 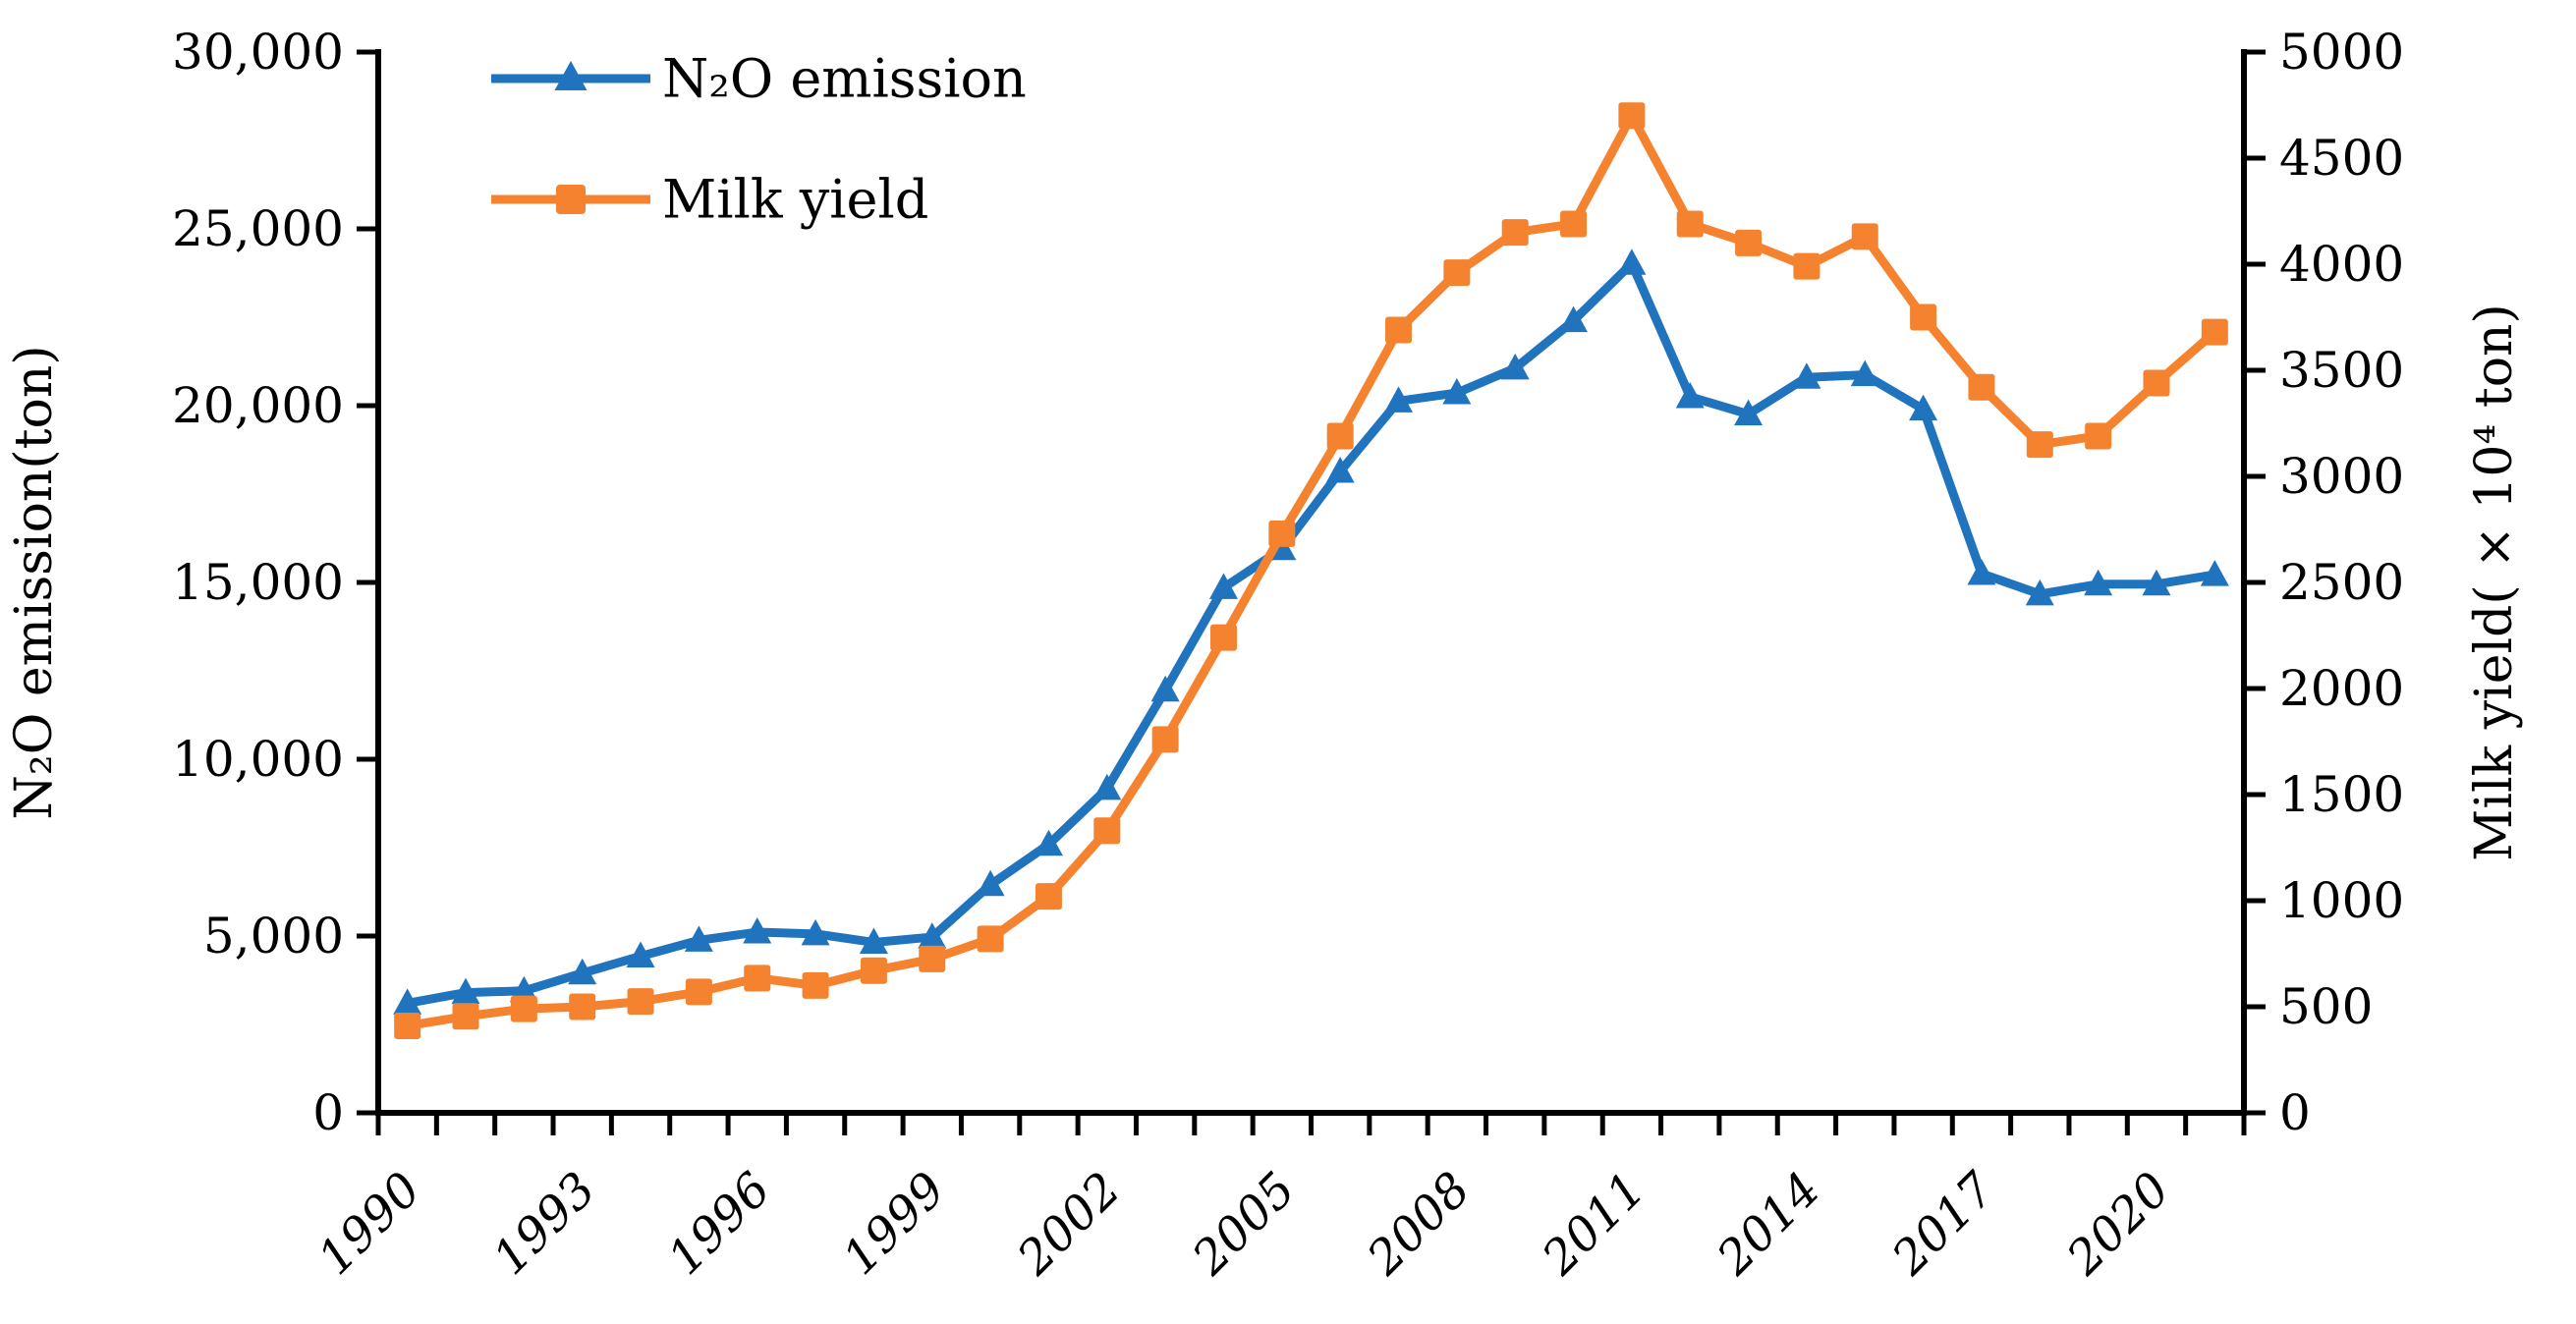 What do you see at coordinates (2341, 159) in the screenshot?
I see `right-axis-tick-label: 4500` at bounding box center [2341, 159].